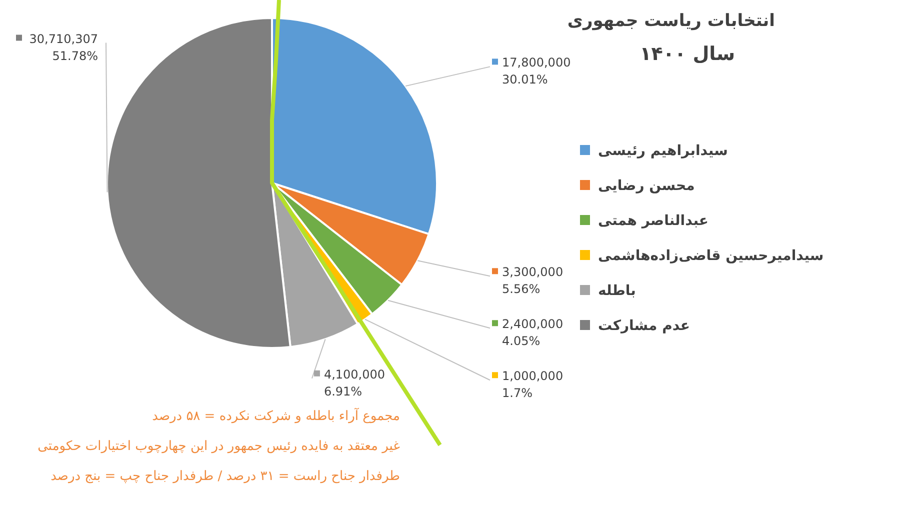  Describe the element at coordinates (63, 47) in the screenshot. I see `data-label: 30,710,307 51.78%` at that location.